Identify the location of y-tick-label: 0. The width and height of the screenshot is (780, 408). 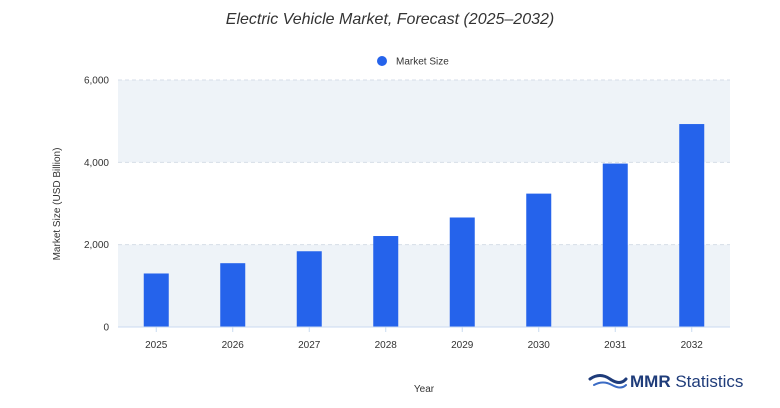
(106, 328).